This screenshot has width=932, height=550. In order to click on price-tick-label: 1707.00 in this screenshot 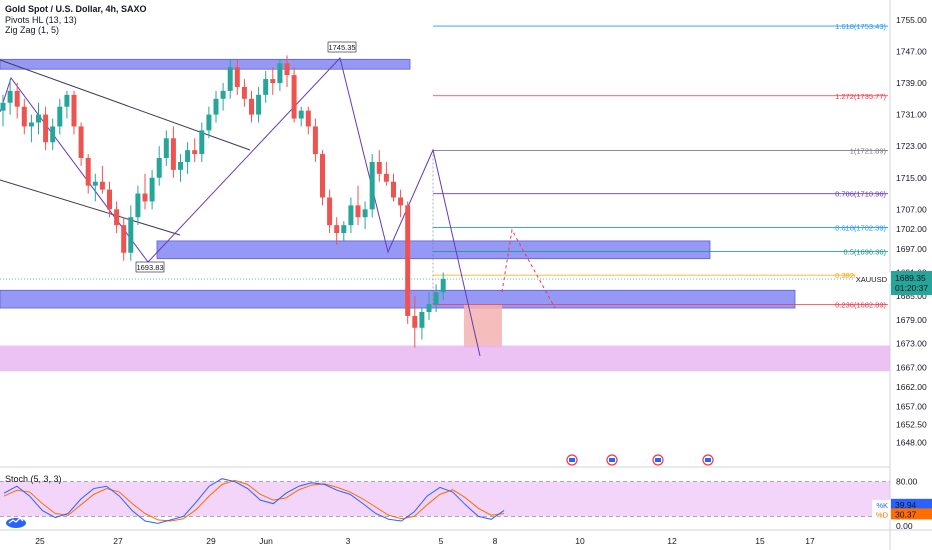, I will do `click(911, 209)`.